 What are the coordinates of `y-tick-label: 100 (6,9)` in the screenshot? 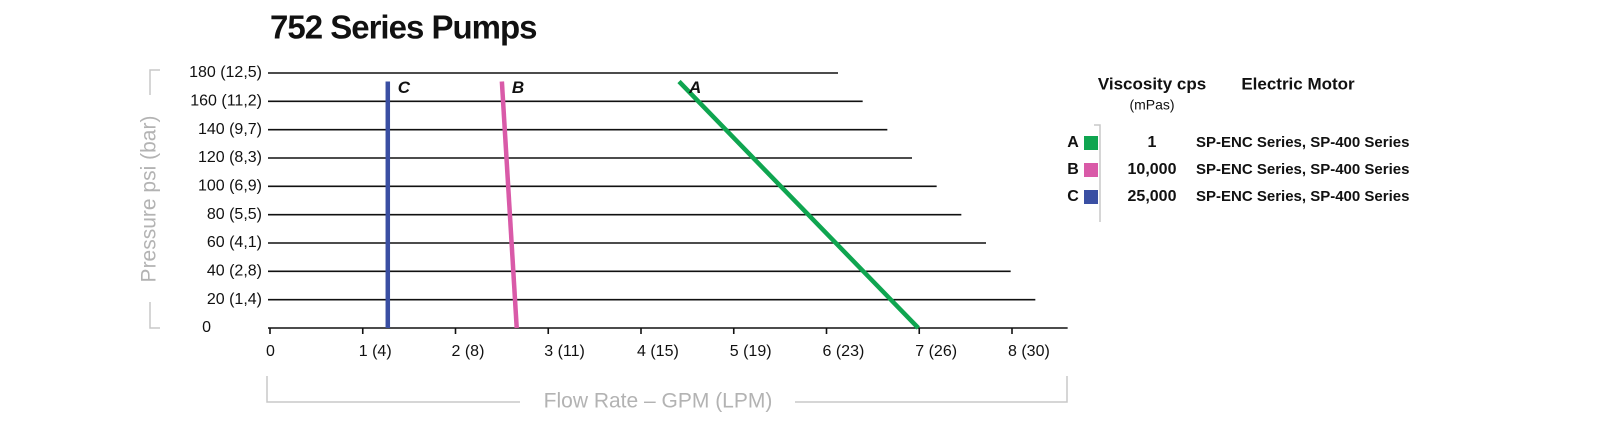 It's located at (230, 186).